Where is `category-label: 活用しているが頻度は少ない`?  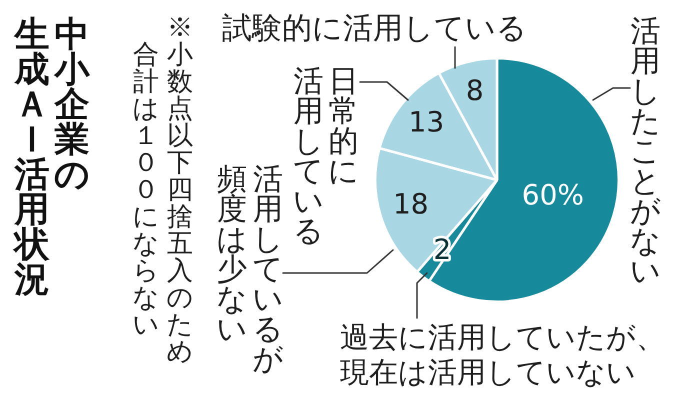 category-label: 活用しているが頻度は少ない is located at coordinates (250, 269).